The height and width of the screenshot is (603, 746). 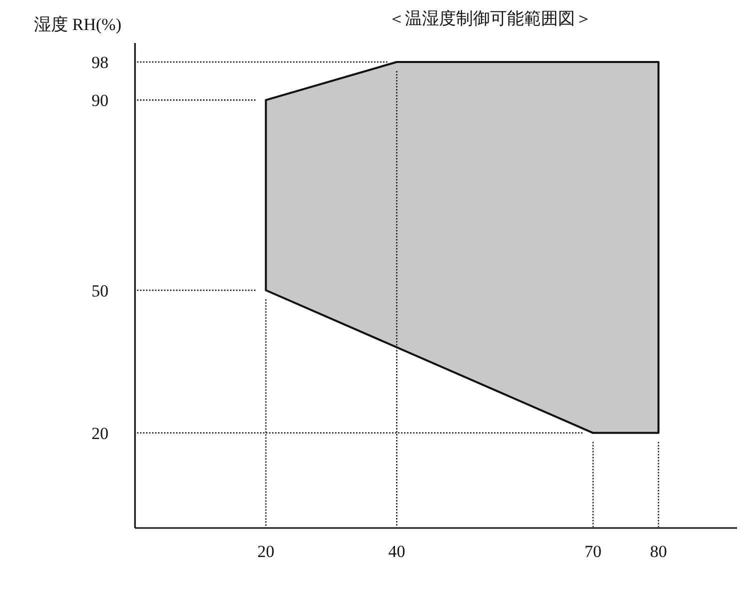 I want to click on x-tick-label: 80, so click(x=658, y=551).